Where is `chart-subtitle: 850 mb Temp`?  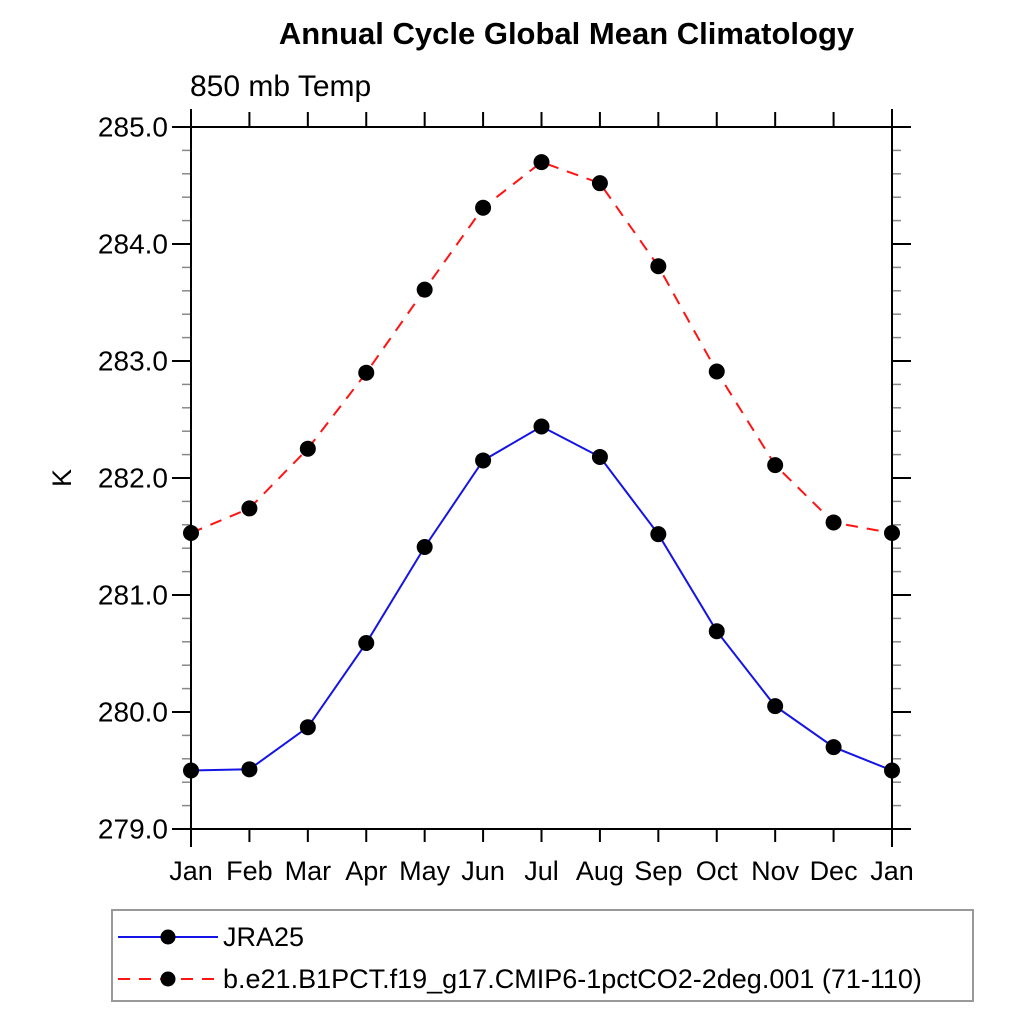
chart-subtitle: 850 mb Temp is located at coordinates (281, 86).